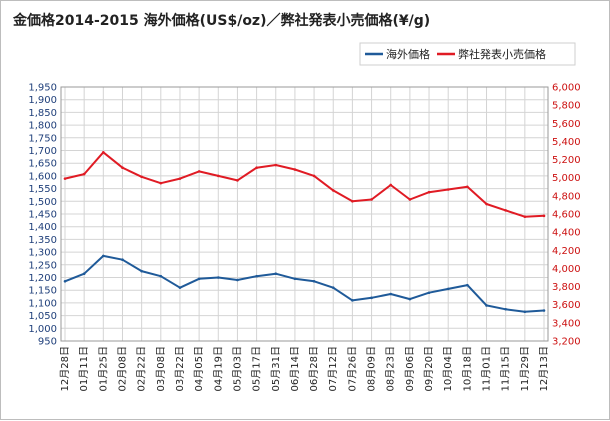  Describe the element at coordinates (47, 342) in the screenshot. I see `left-tick-label: 950` at that location.